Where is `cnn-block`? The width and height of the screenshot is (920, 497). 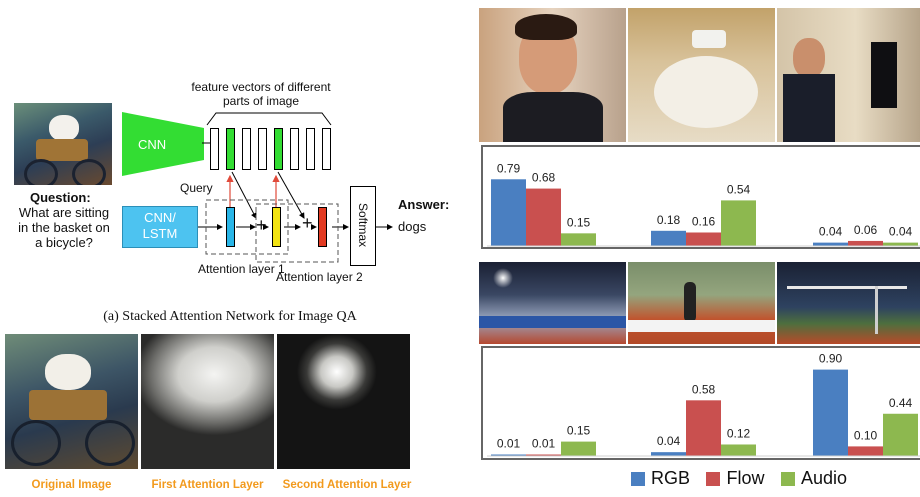 cnn-block is located at coordinates (163, 144).